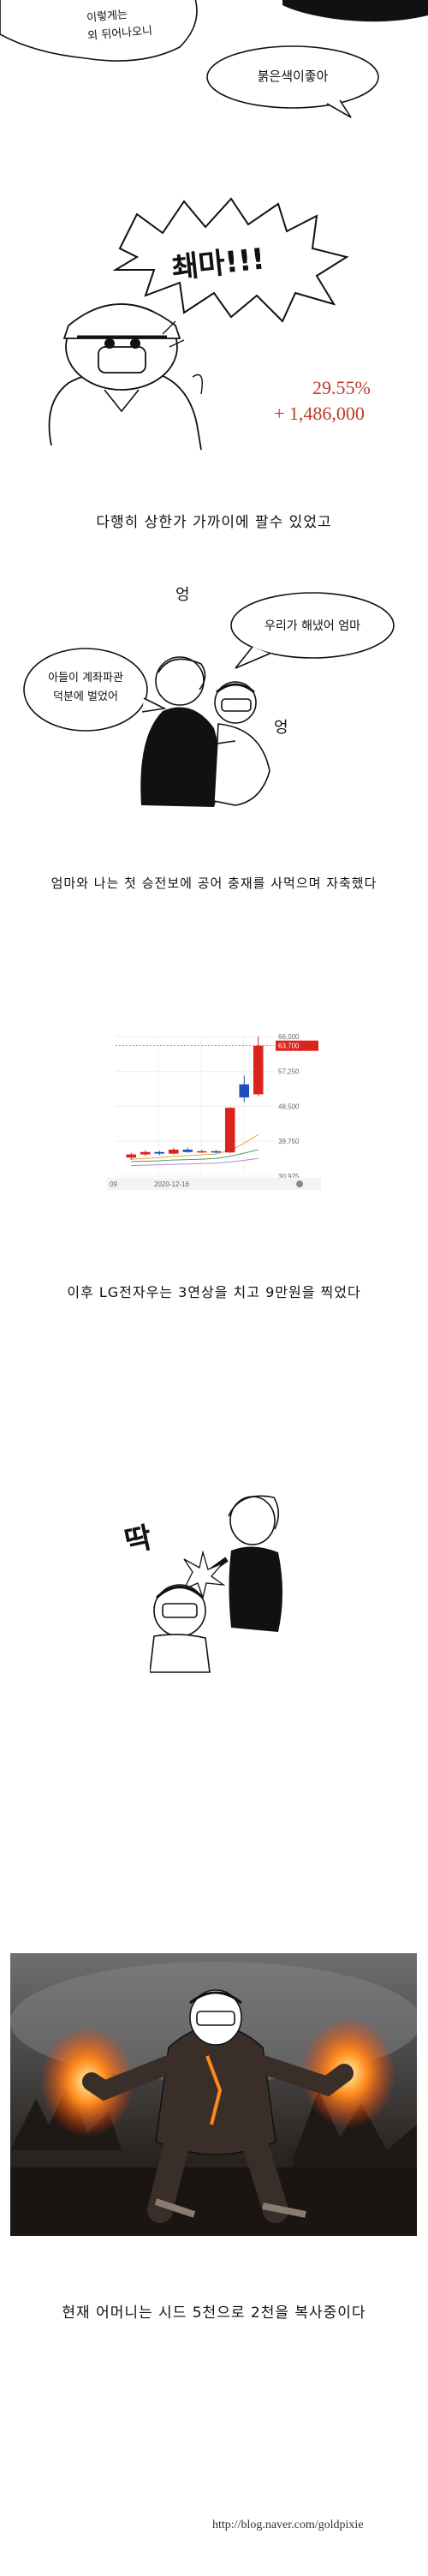  I want to click on bubble-left-line2: 덕분에 벌었어, so click(85, 696).